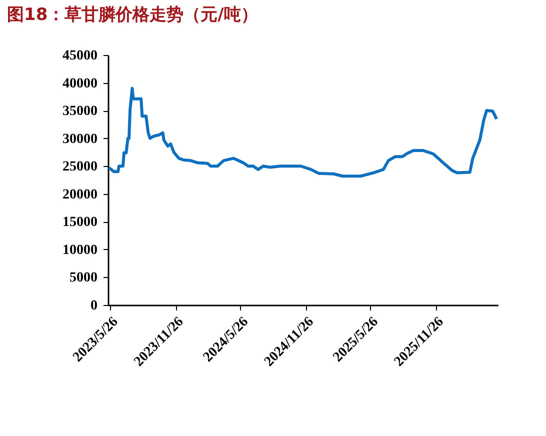 Image resolution: width=546 pixels, height=436 pixels. What do you see at coordinates (80, 194) in the screenshot?
I see `y-tick-label: 20000` at bounding box center [80, 194].